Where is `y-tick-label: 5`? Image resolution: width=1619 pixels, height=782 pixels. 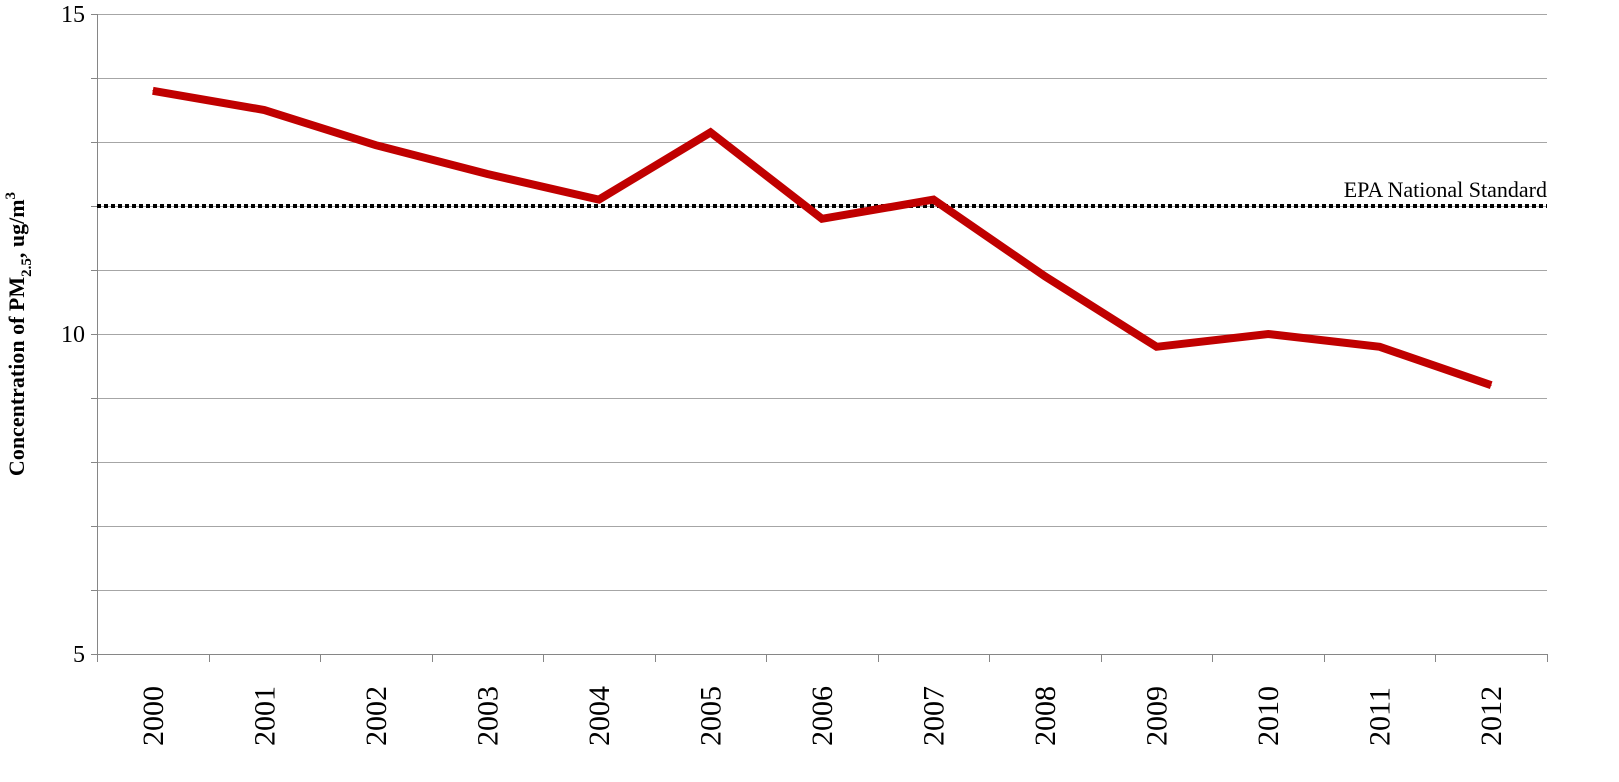 y-tick-label: 5 is located at coordinates (79, 655).